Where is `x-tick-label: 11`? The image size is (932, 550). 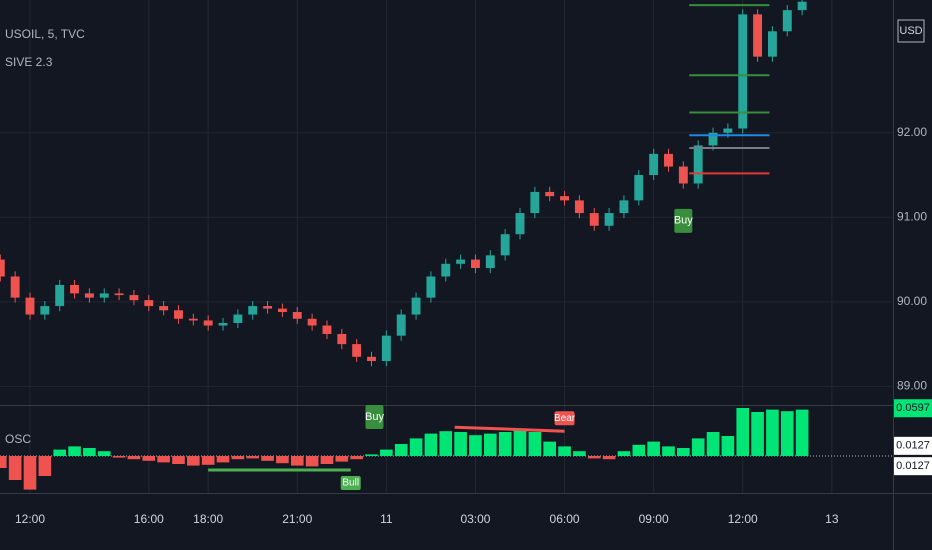 x-tick-label: 11 is located at coordinates (386, 519).